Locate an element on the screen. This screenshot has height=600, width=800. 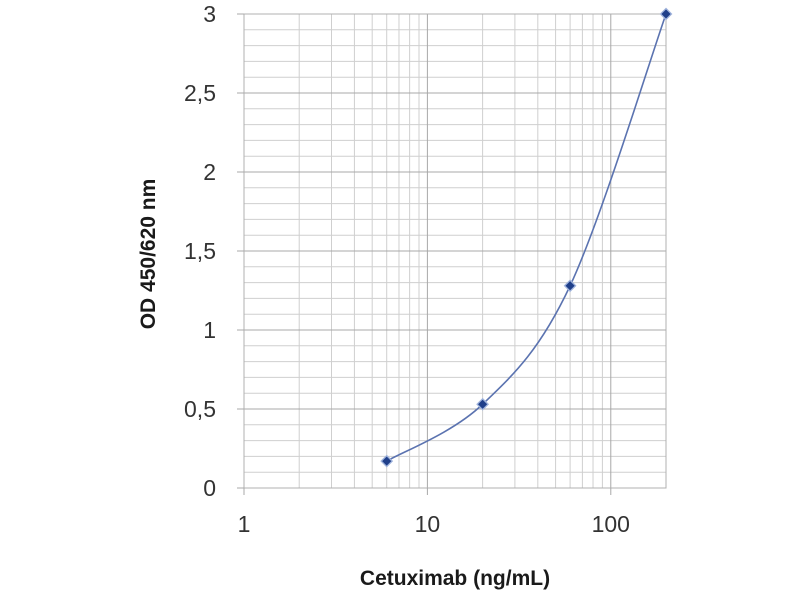
y-tick-label: 1,5 is located at coordinates (200, 251).